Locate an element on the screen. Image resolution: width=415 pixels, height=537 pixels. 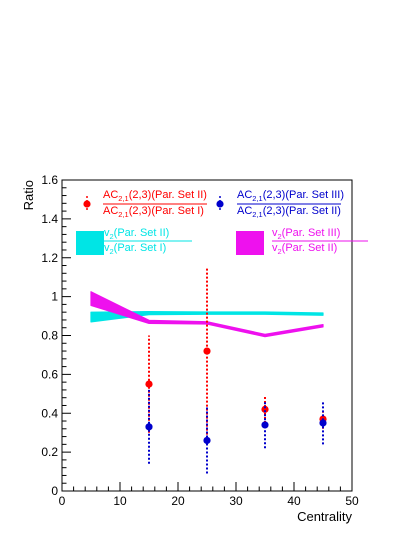
x-tick-label: 20 is located at coordinates (178, 501).